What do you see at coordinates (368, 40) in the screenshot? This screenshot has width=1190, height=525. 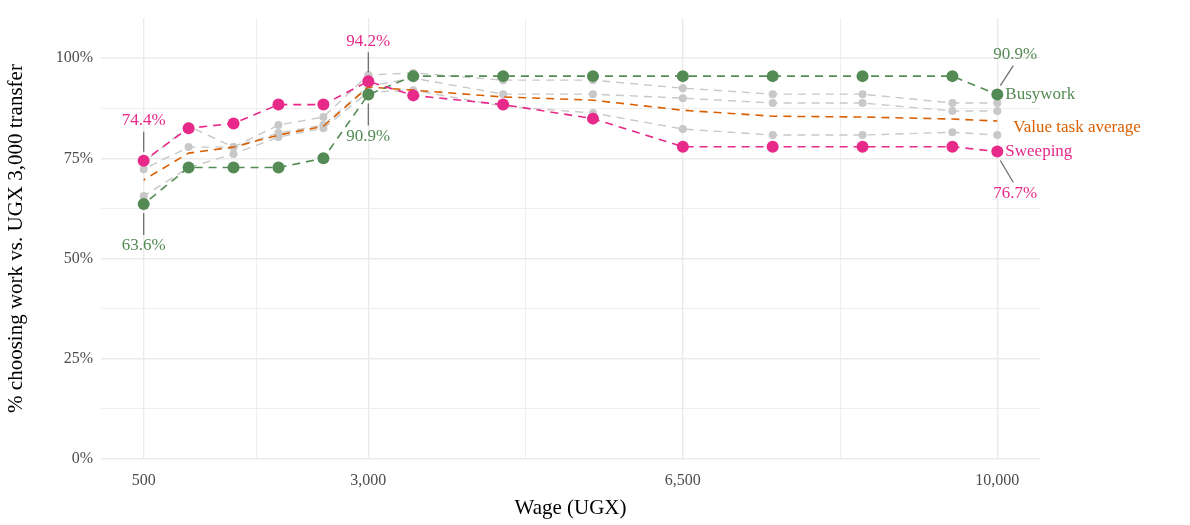 I see `annotation: 94.2%` at bounding box center [368, 40].